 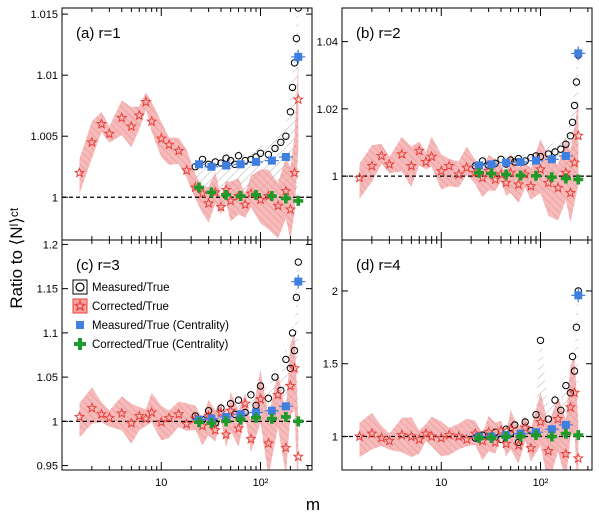 I want to click on y-tick-label: 2, so click(x=335, y=292).